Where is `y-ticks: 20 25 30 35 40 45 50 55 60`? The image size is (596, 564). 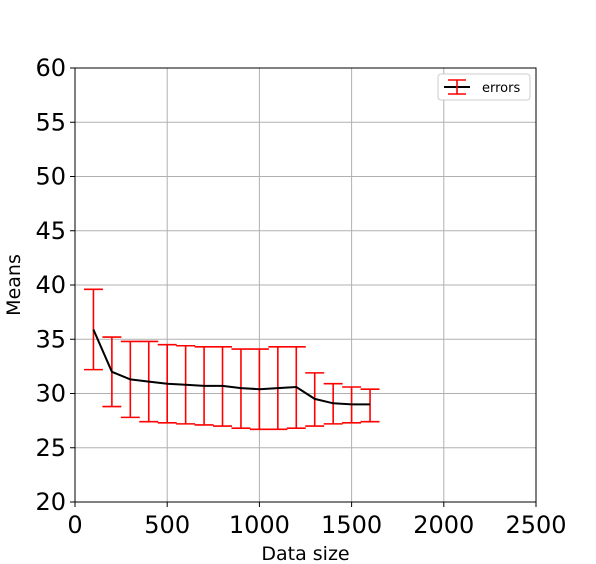 y-ticks: 20 25 30 35 40 45 50 55 60 is located at coordinates (55, 285).